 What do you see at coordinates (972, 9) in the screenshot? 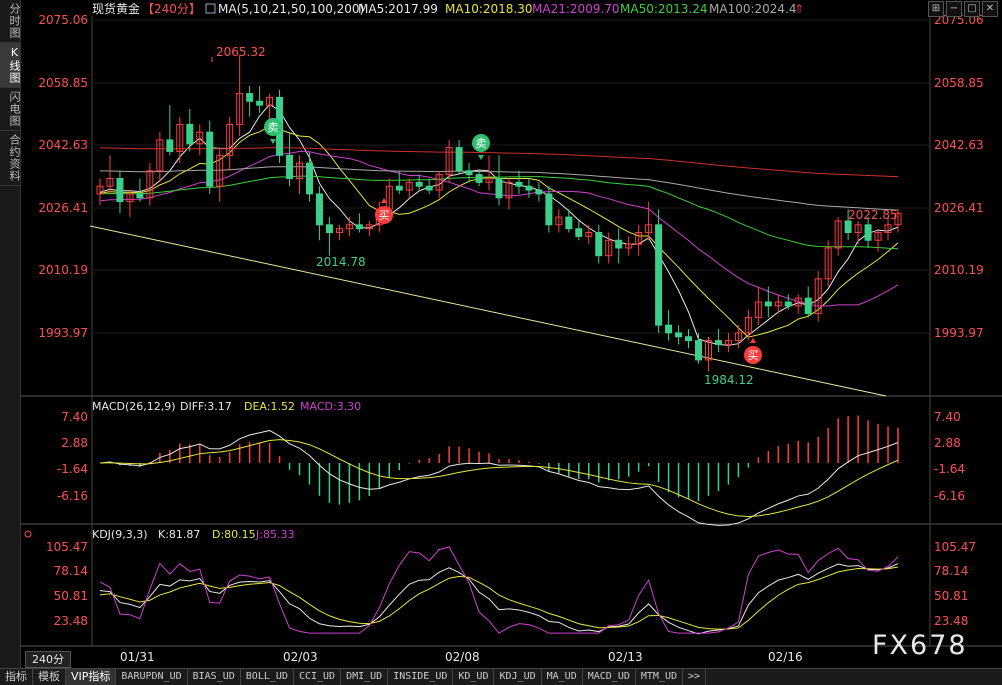
I see `maximize-icon: □` at bounding box center [972, 9].